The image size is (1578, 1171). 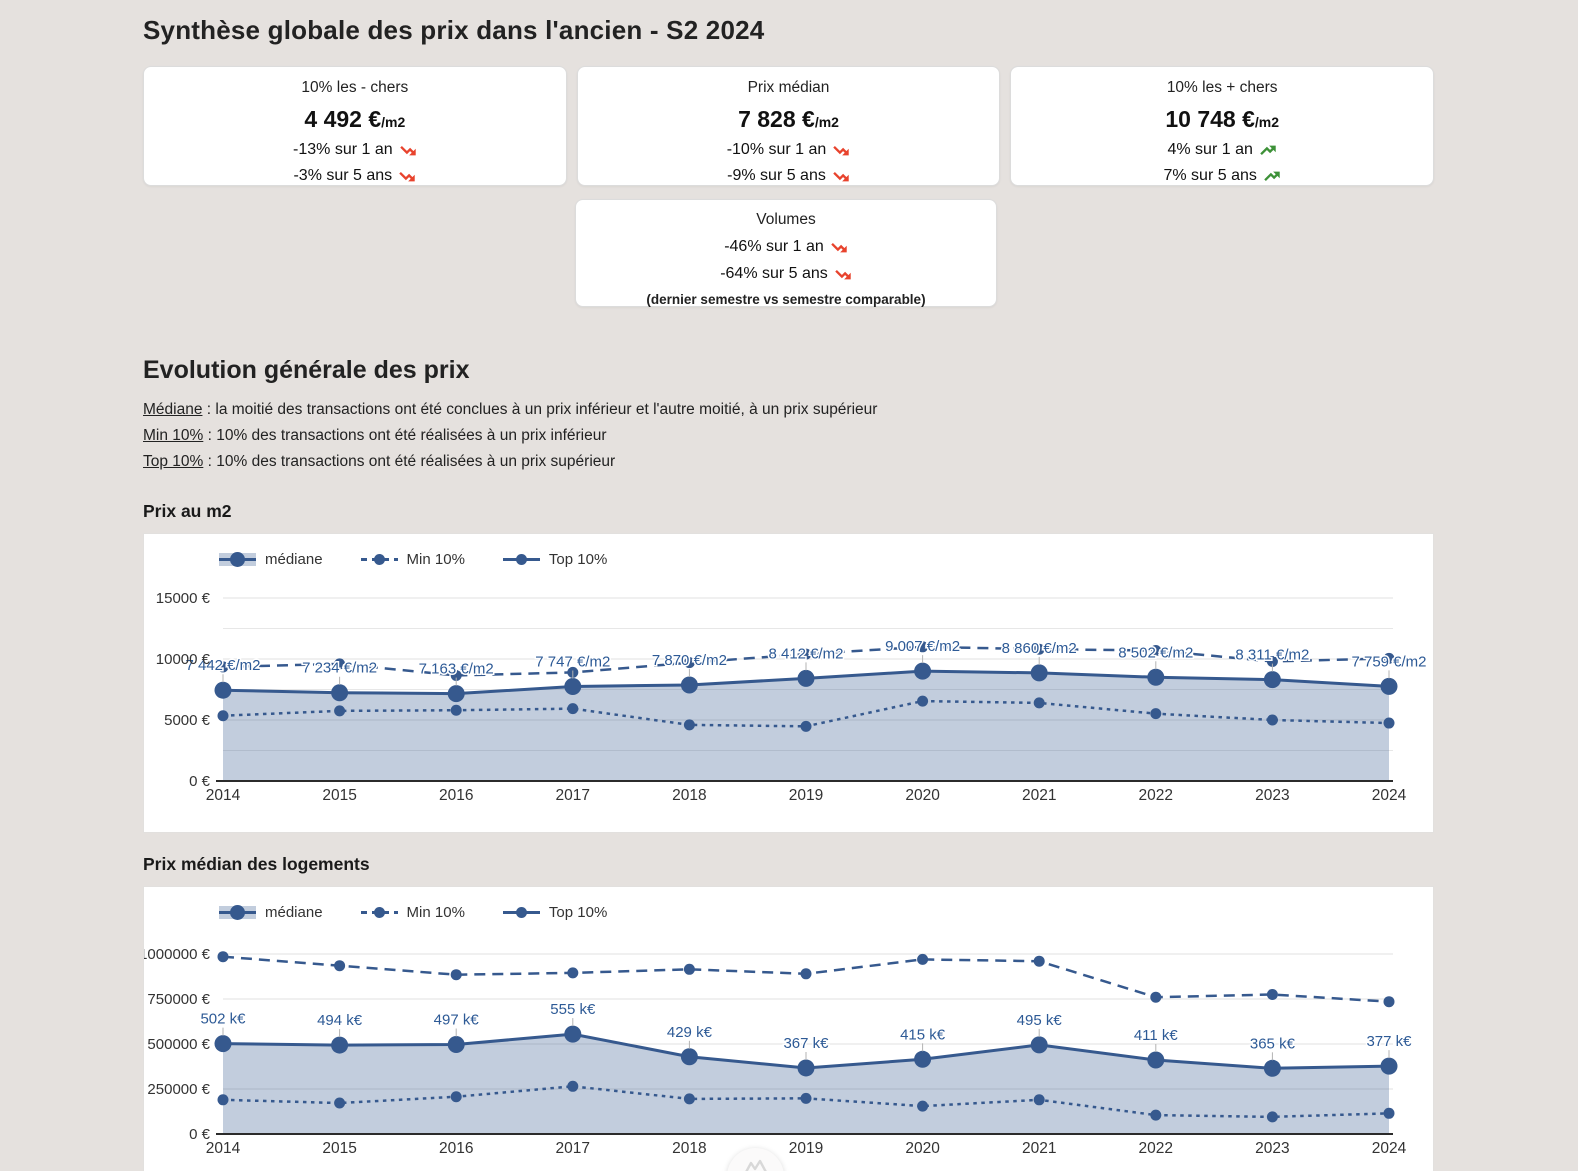 What do you see at coordinates (178, 1089) in the screenshot?
I see `y-axis-tick: 250000 €` at bounding box center [178, 1089].